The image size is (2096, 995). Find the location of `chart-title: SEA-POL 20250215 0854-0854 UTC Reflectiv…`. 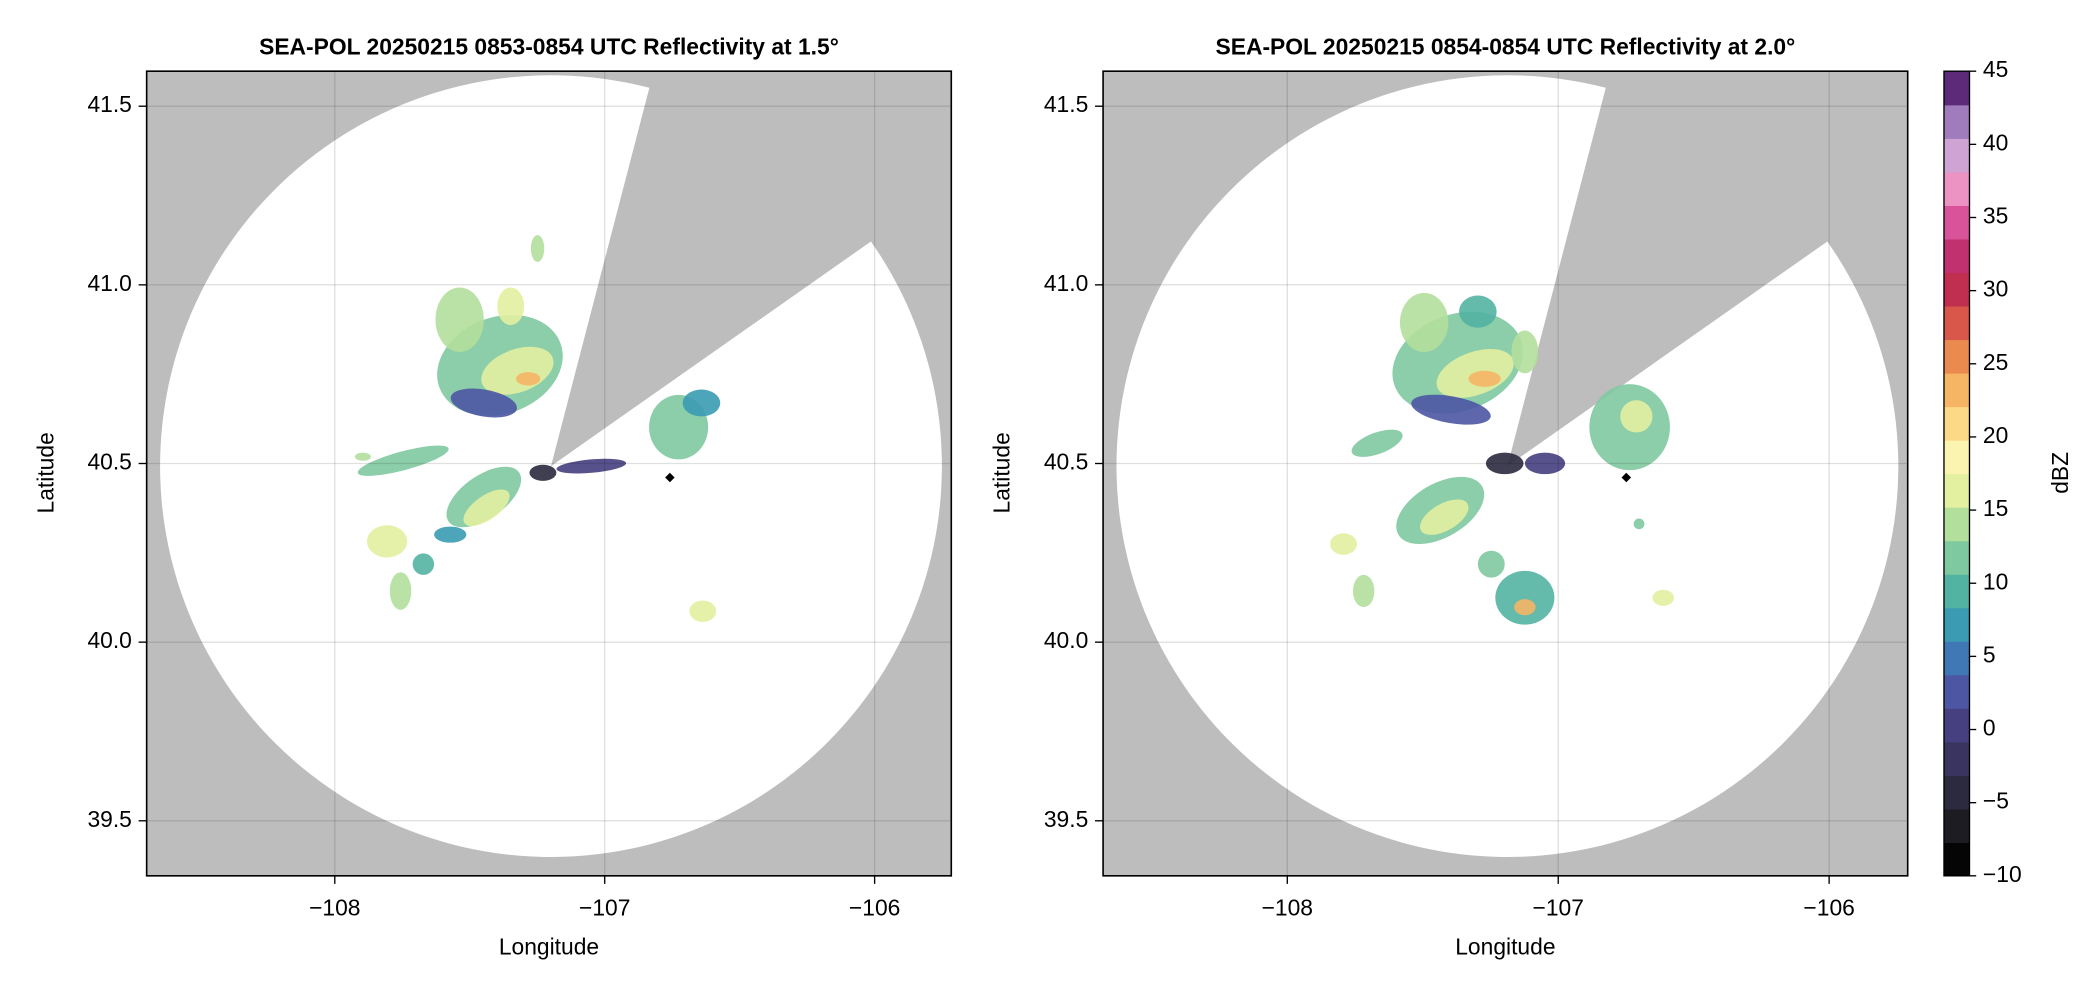

chart-title: SEA-POL 20250215 0854-0854 UTC Reflectiv… is located at coordinates (1506, 46).